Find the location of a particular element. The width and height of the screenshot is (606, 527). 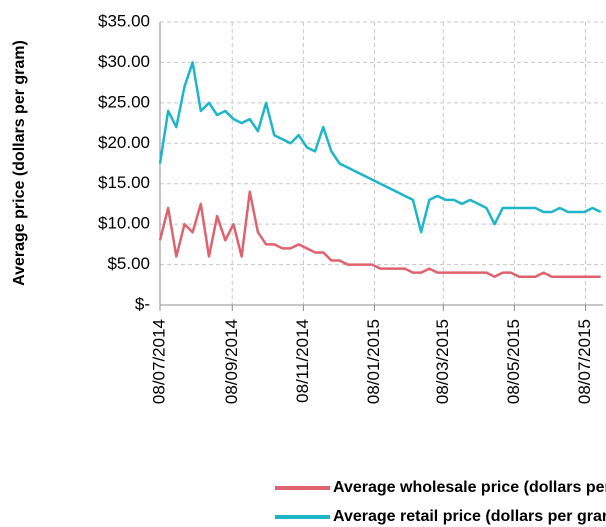

x-tick-label: 08/11/2014 is located at coordinates (302, 361).